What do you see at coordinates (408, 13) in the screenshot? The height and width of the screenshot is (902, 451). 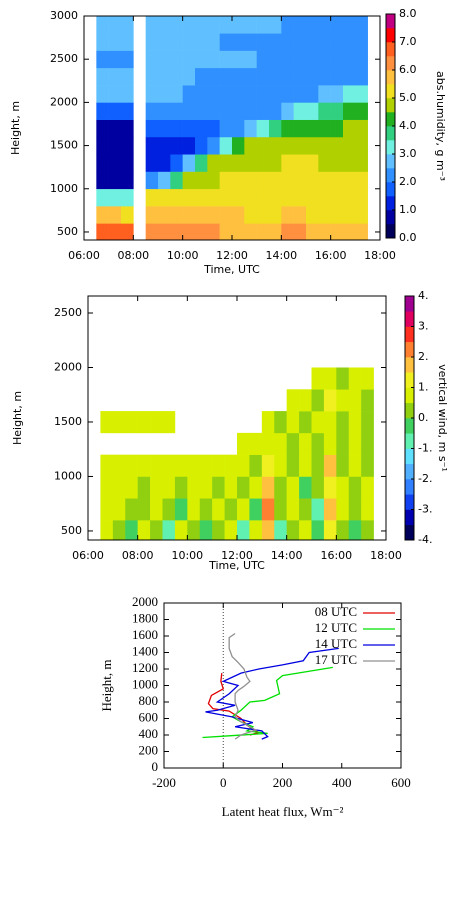 I see `colorbar-tick-label: 8.0` at bounding box center [408, 13].